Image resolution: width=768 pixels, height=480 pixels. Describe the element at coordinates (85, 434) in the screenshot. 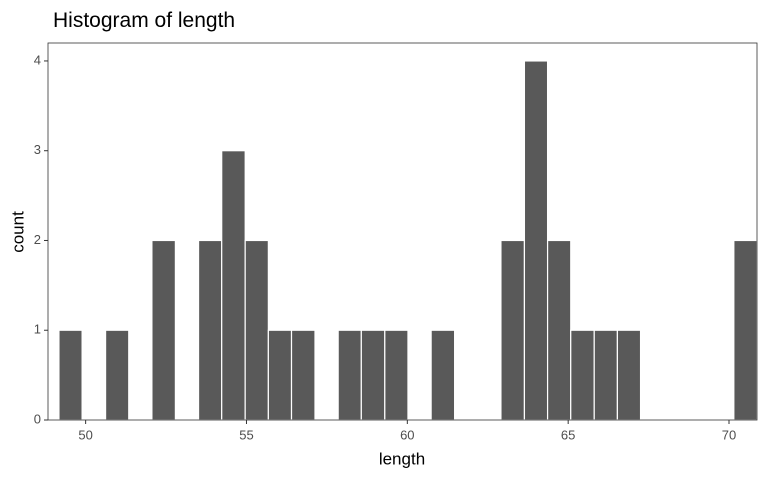

I see `x-tick-label: 50` at that location.